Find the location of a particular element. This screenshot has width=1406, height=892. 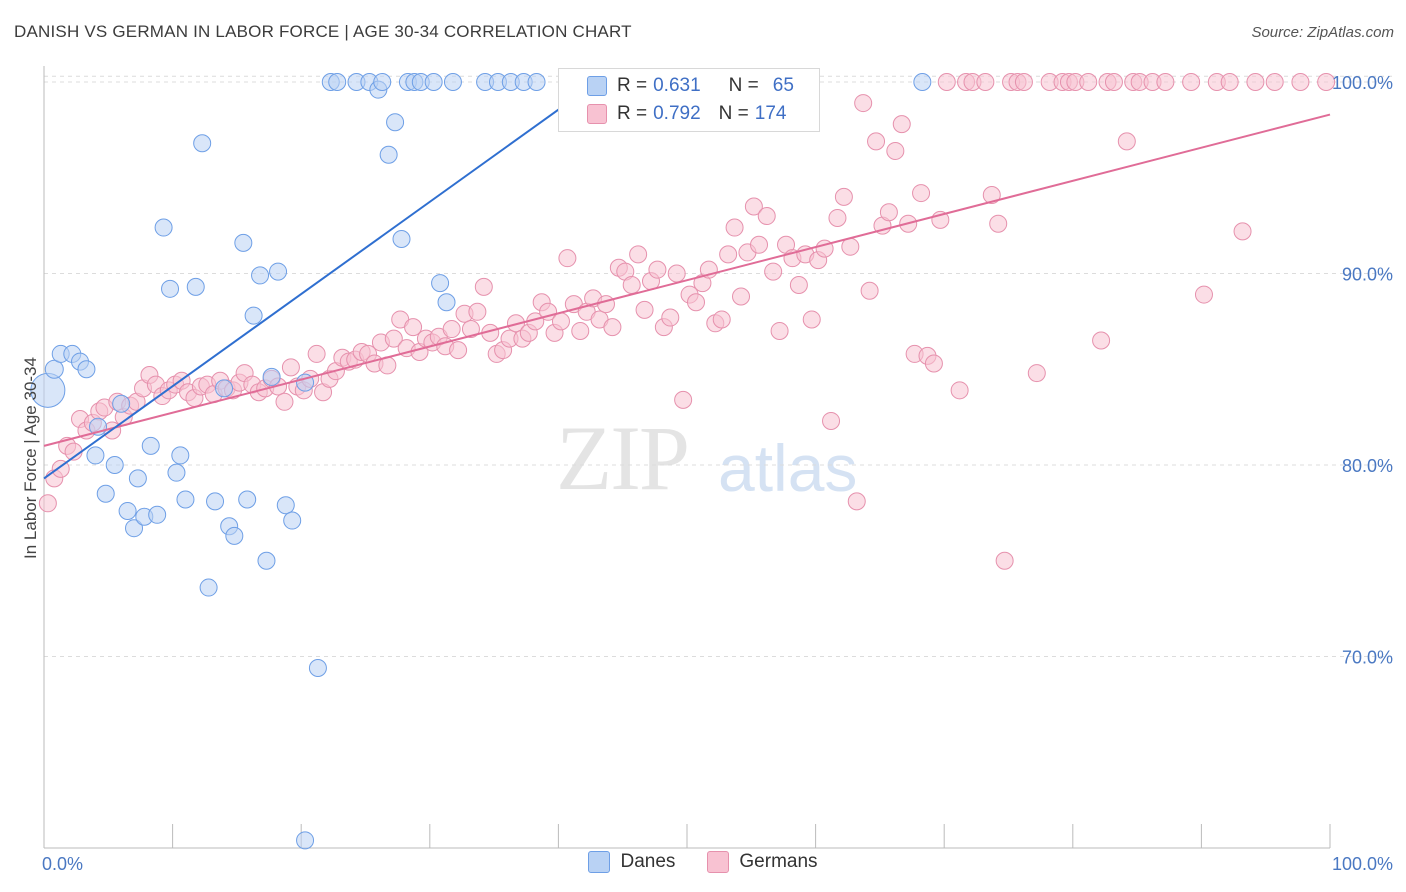

y-tick-label: 70.0% is located at coordinates (1367, 658).